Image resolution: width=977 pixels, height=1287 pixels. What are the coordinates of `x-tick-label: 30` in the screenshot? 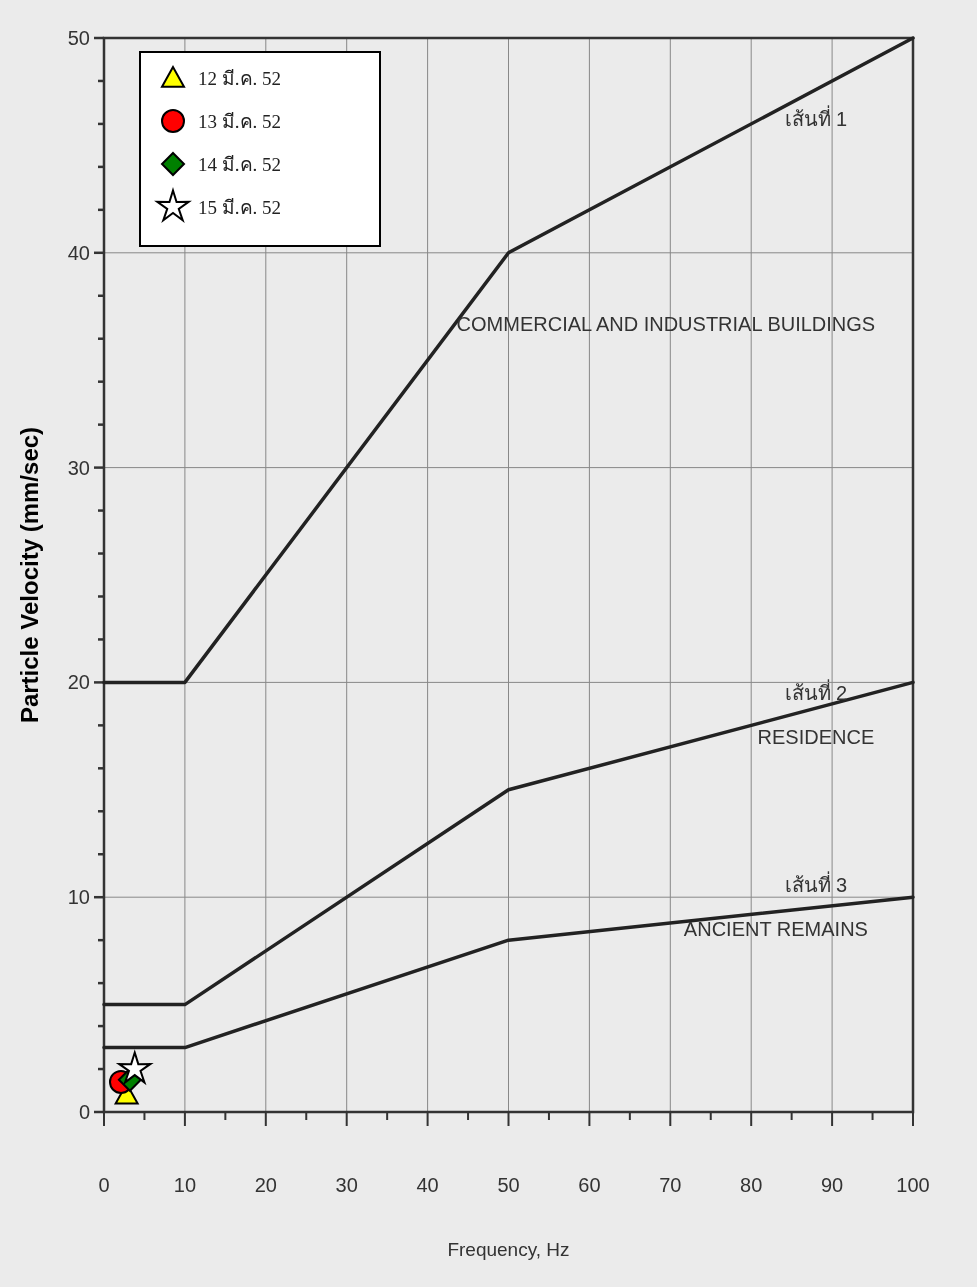 It's located at (346, 1185).